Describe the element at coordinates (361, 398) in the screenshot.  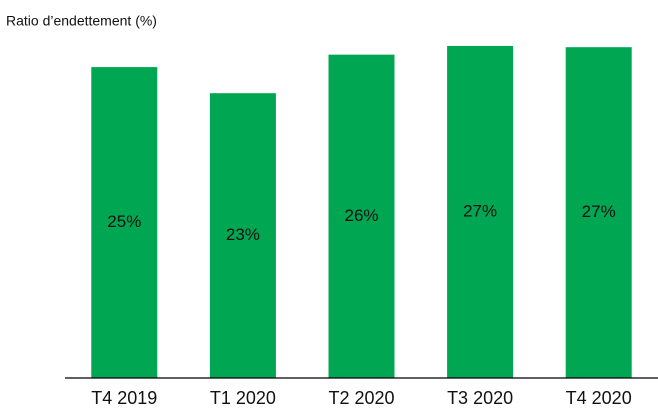
I see `x-tick-label: T2 2020` at that location.